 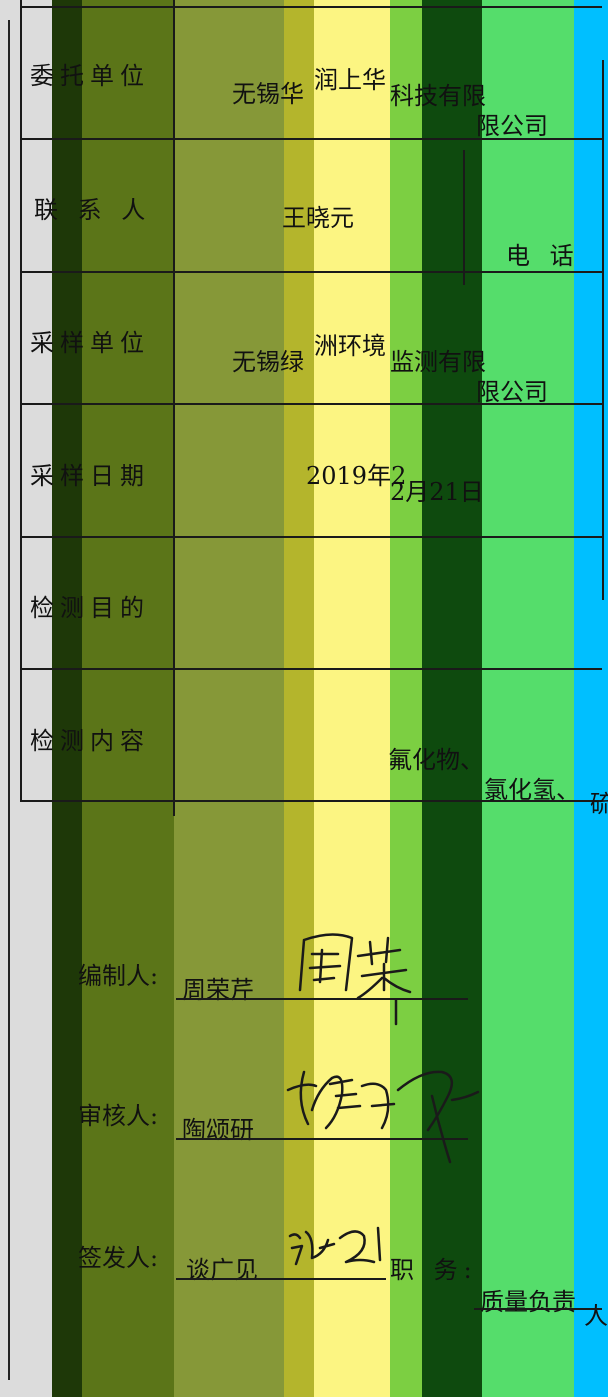 I want to click on date-value-part: 2月21日, so click(x=437, y=492).